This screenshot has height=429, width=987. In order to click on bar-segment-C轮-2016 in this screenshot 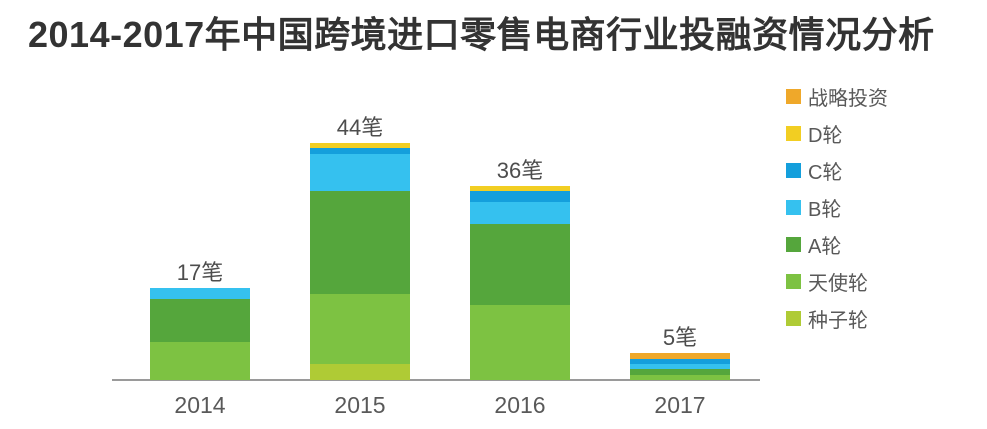, I will do `click(520, 197)`.